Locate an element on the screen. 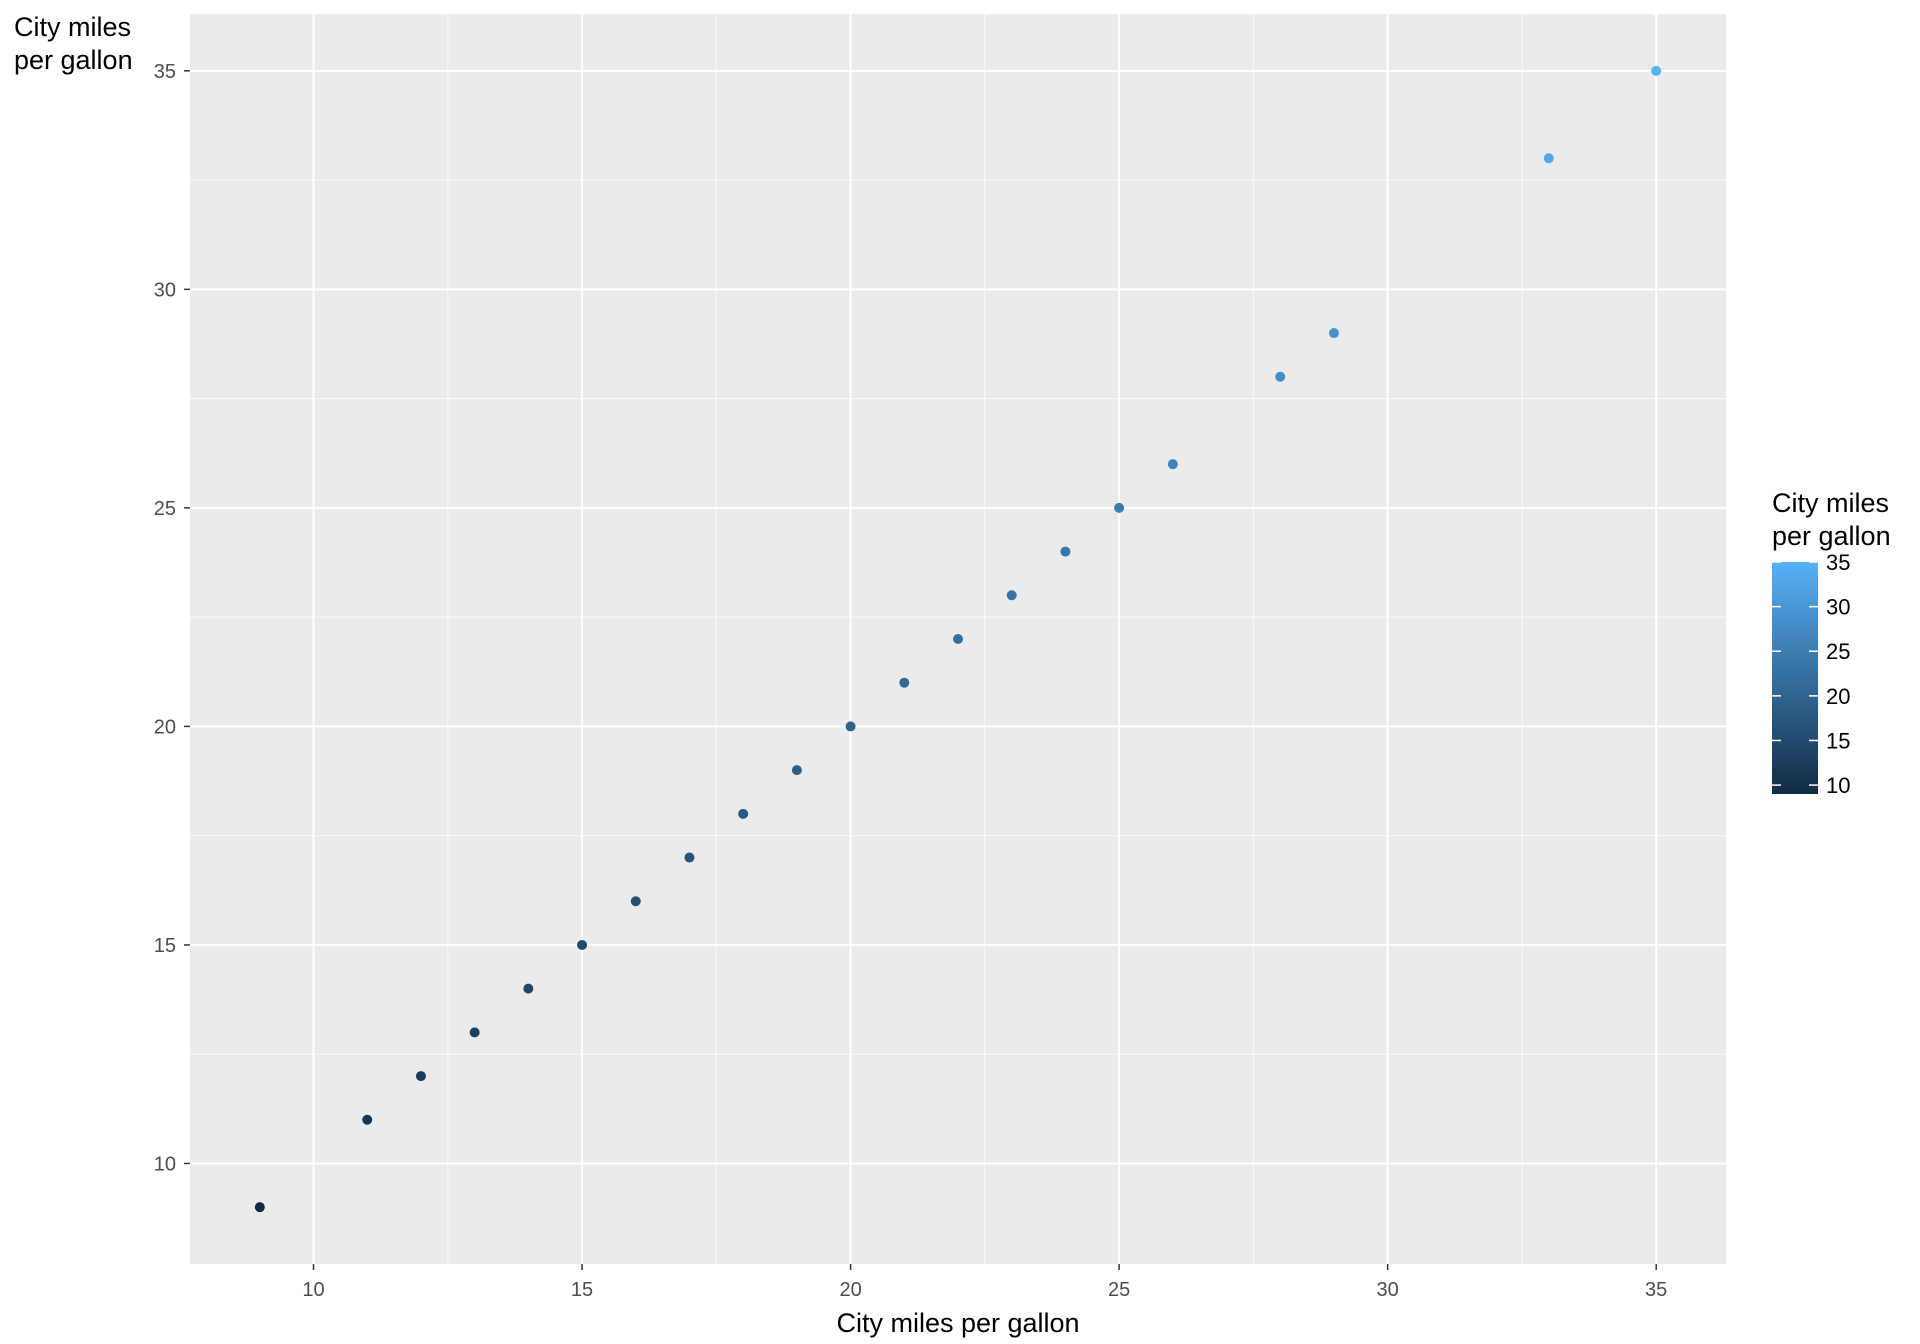 Image resolution: width=1920 pixels, height=1344 pixels. y-tick-label: 15 is located at coordinates (165, 946).